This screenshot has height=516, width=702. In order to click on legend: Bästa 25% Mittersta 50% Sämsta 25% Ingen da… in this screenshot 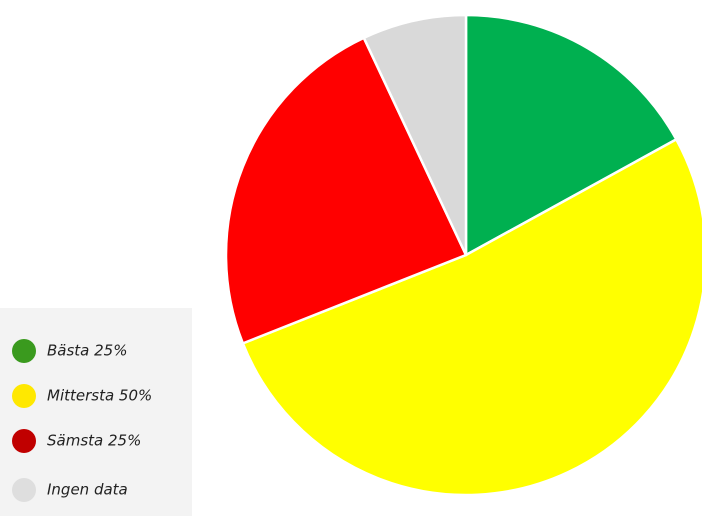, I will do `click(82, 420)`.